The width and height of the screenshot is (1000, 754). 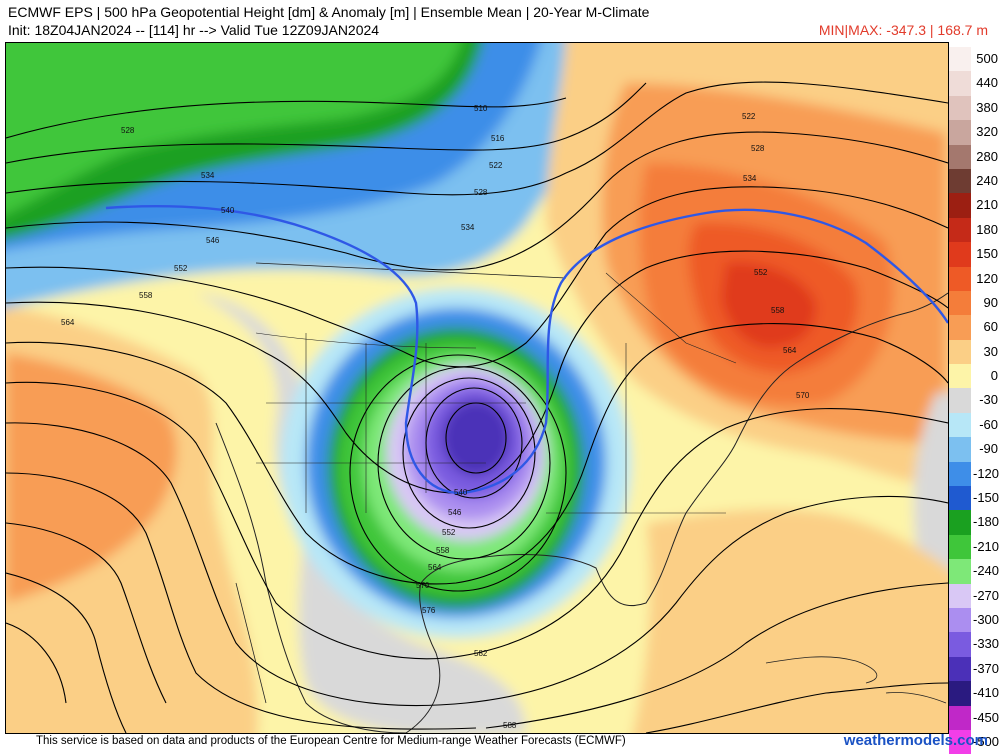 I want to click on contour-label: 582, so click(x=481, y=653).